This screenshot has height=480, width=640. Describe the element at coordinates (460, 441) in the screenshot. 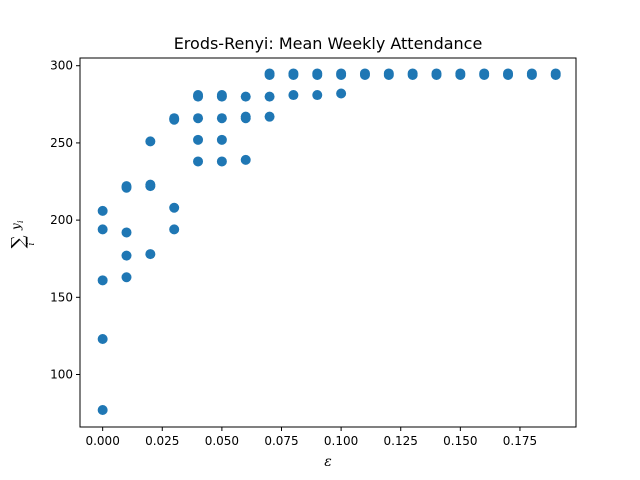

I see `x-tick-label-6: 0.150` at that location.